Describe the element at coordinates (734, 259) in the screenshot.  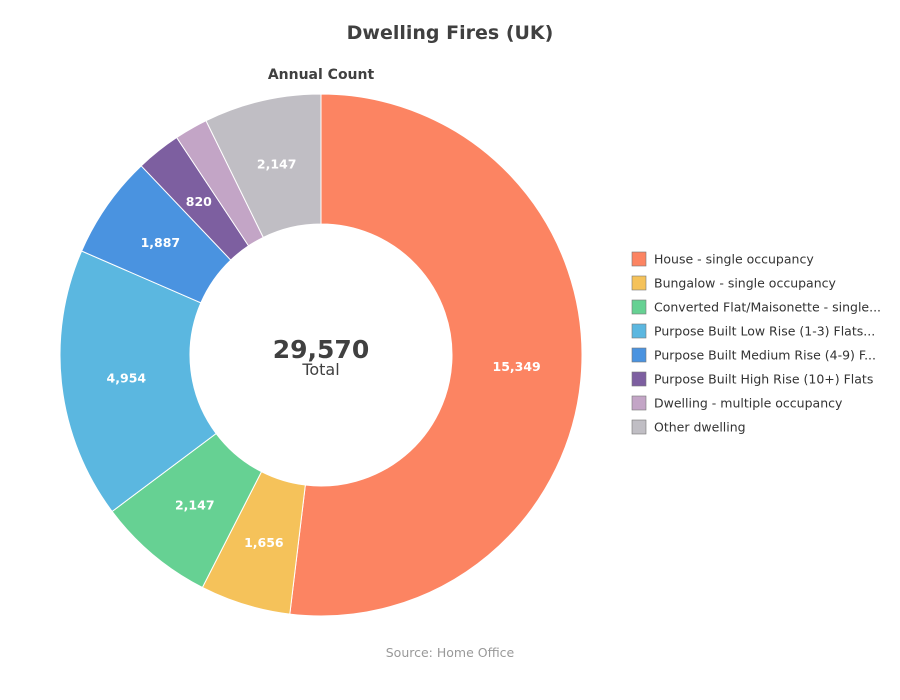
I see `legend-label: House - single occupancy` at that location.